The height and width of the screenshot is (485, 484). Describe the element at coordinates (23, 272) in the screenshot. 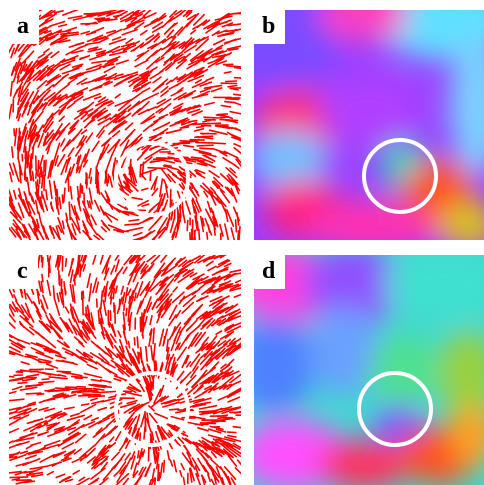

I see `panel-label-c: c` at that location.